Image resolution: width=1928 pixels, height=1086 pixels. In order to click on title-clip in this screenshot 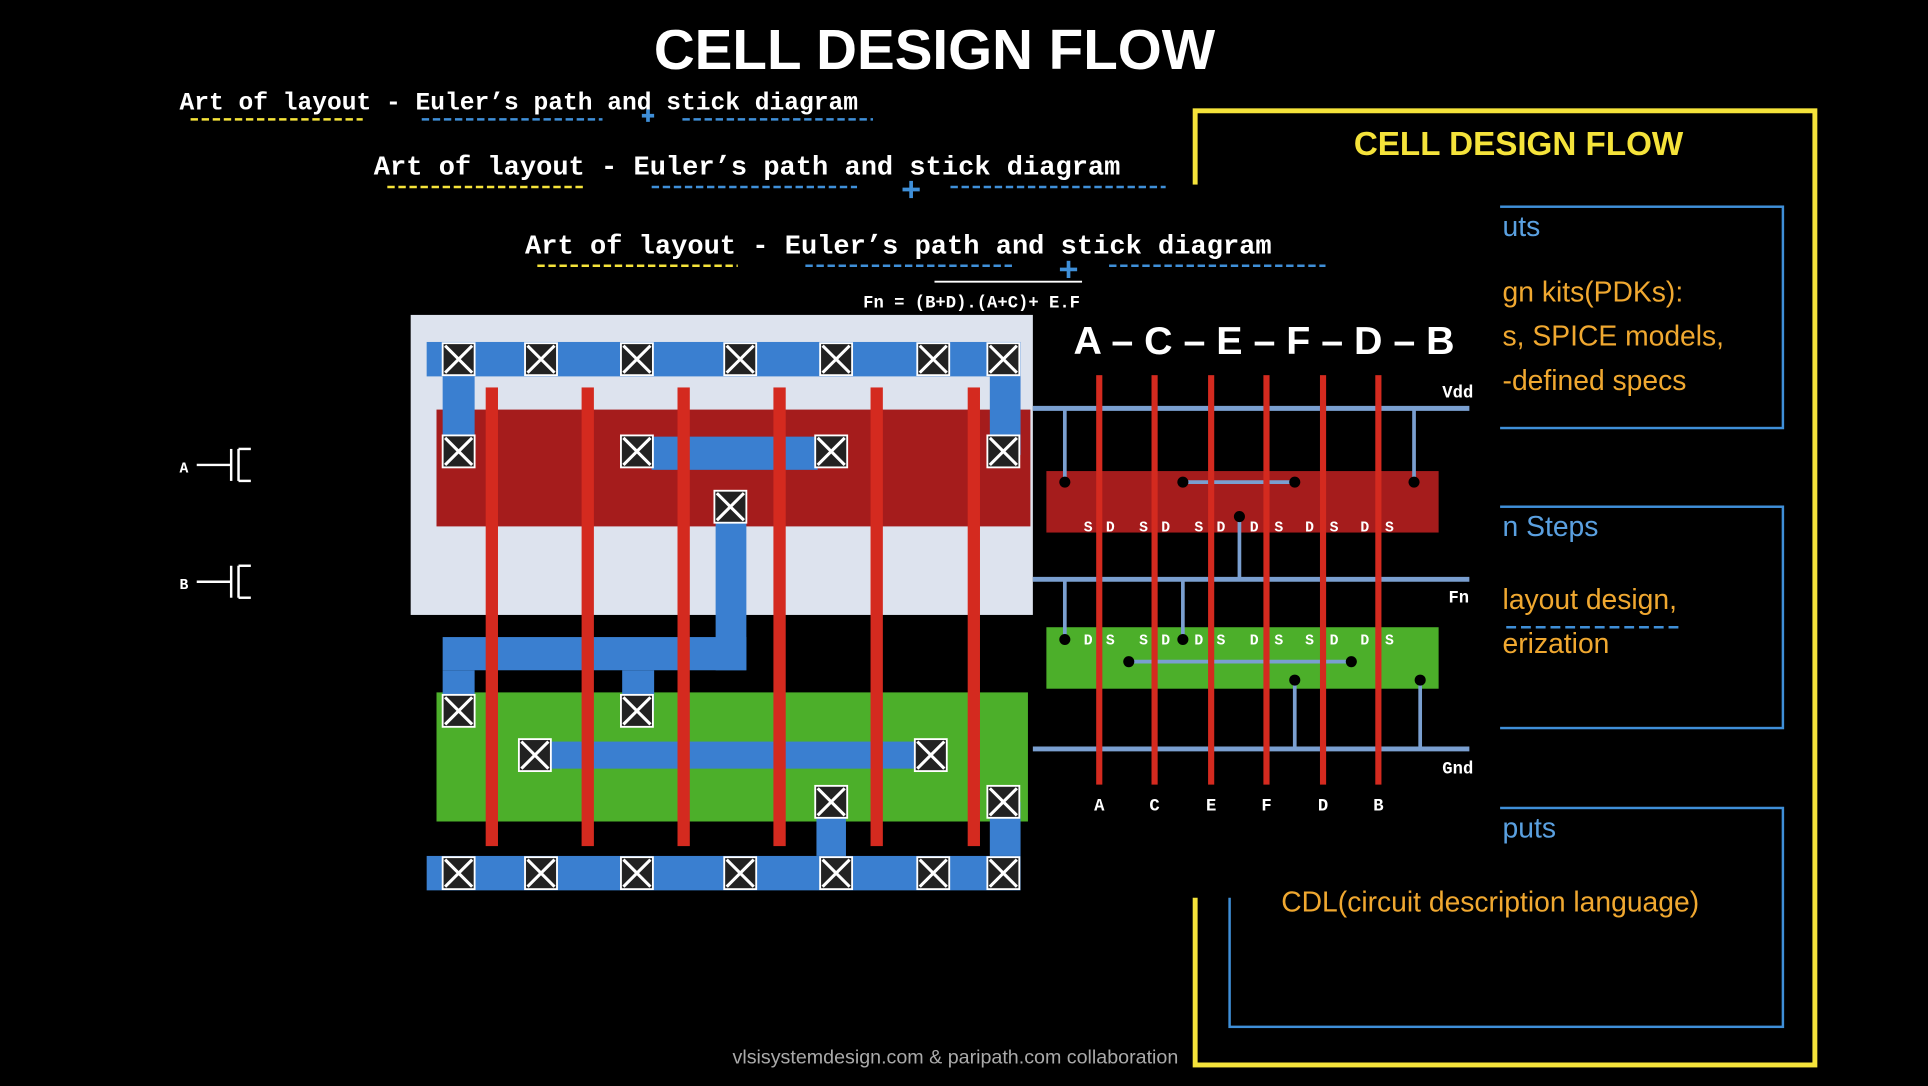, I will do `click(922, 15)`.